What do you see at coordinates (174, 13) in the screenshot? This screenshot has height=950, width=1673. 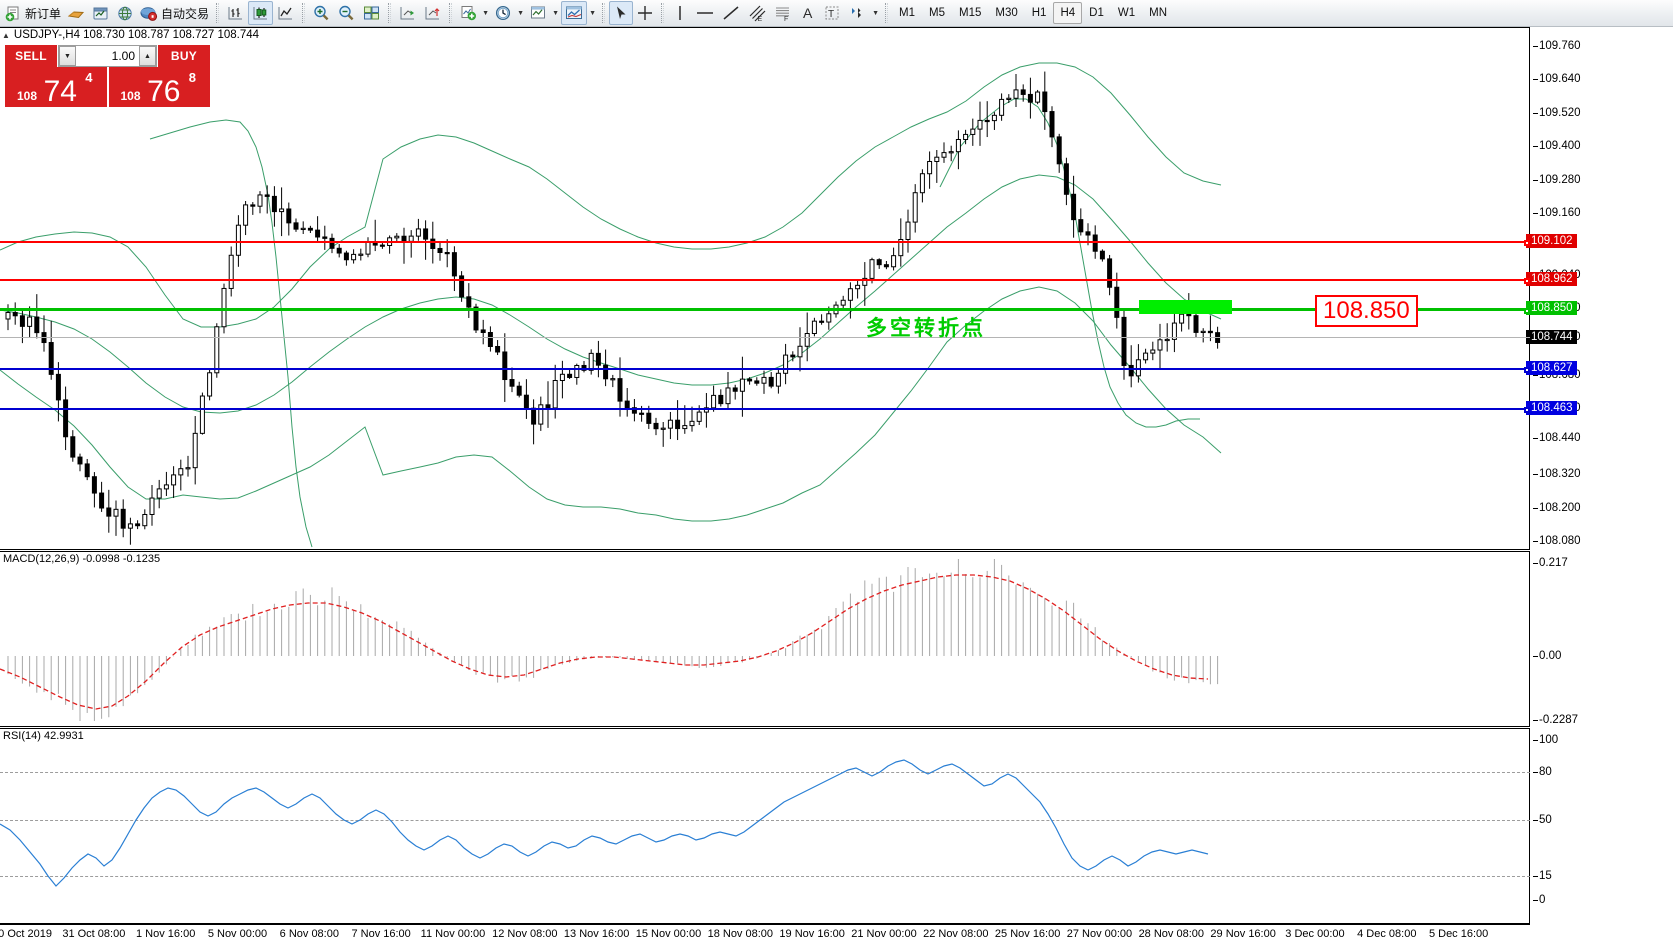 I see `autotrading-button: 自动交易` at bounding box center [174, 13].